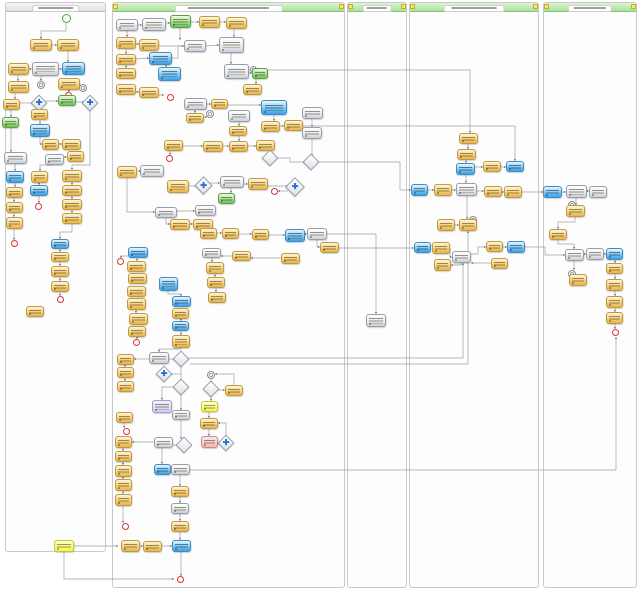  I want to click on annotation-node, so click(162, 406).